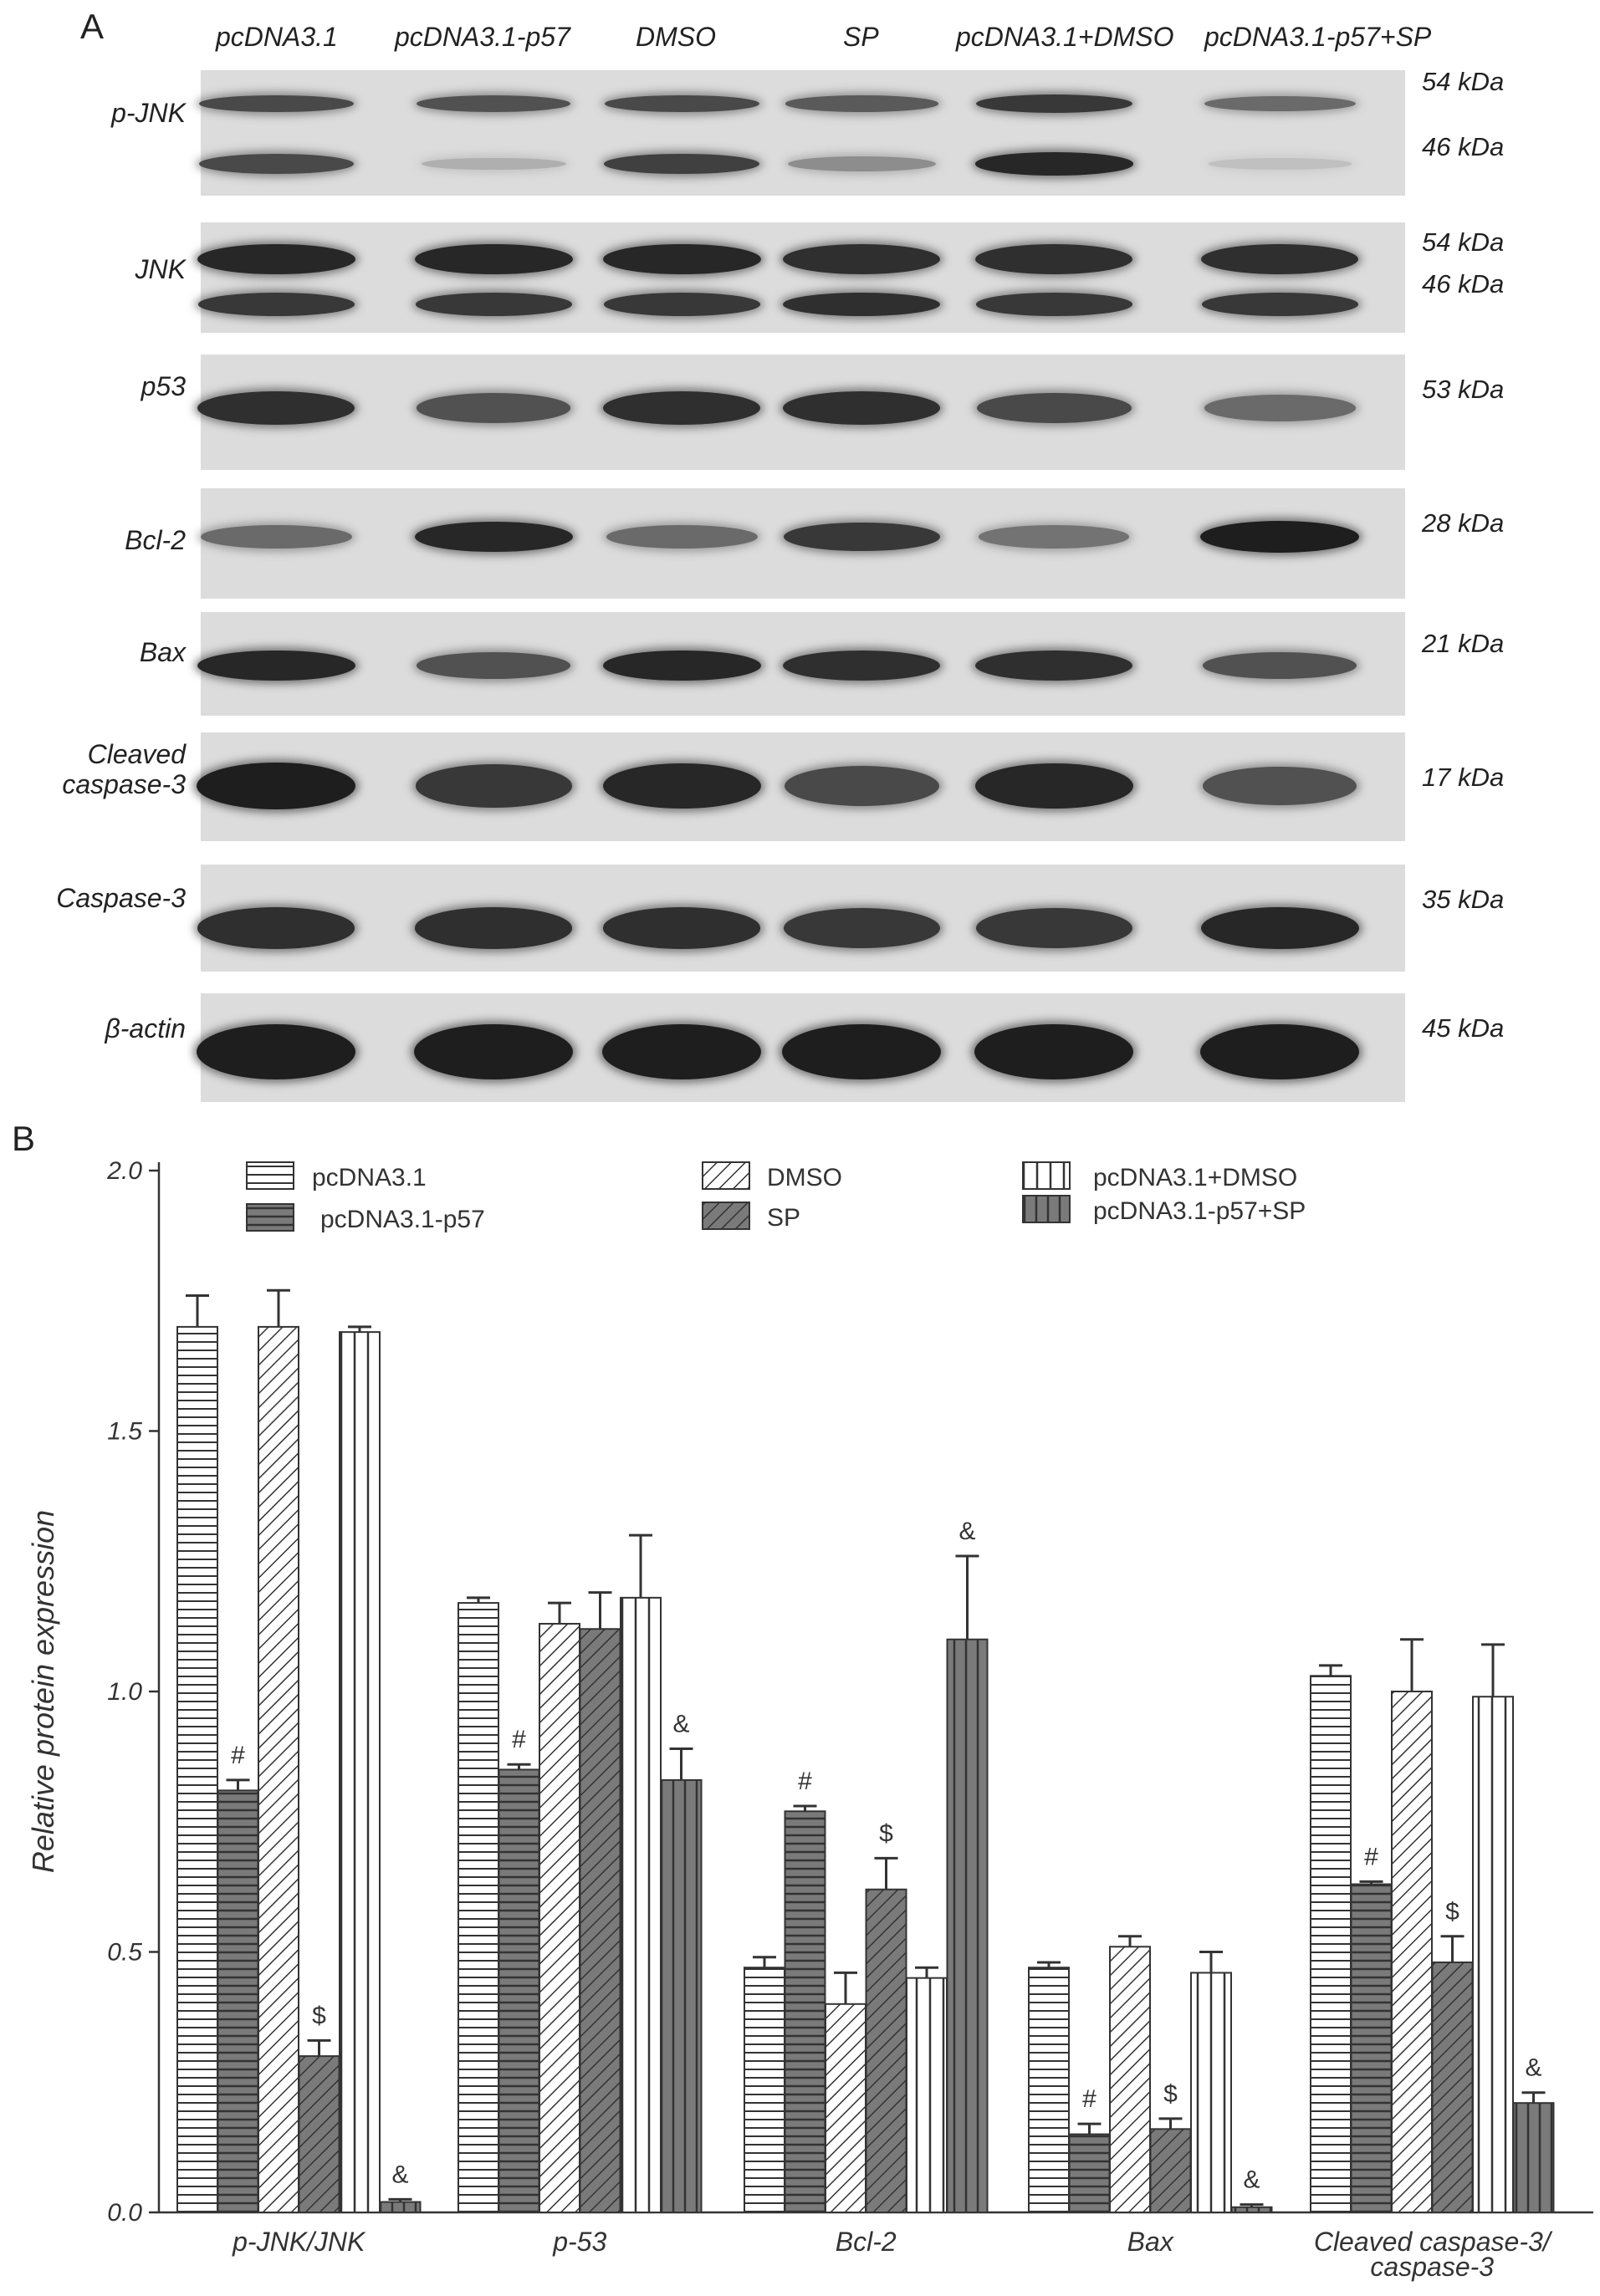 Image resolution: width=1600 pixels, height=2296 pixels. Describe the element at coordinates (1432, 2267) in the screenshot. I see `category-label: caspase-3` at that location.